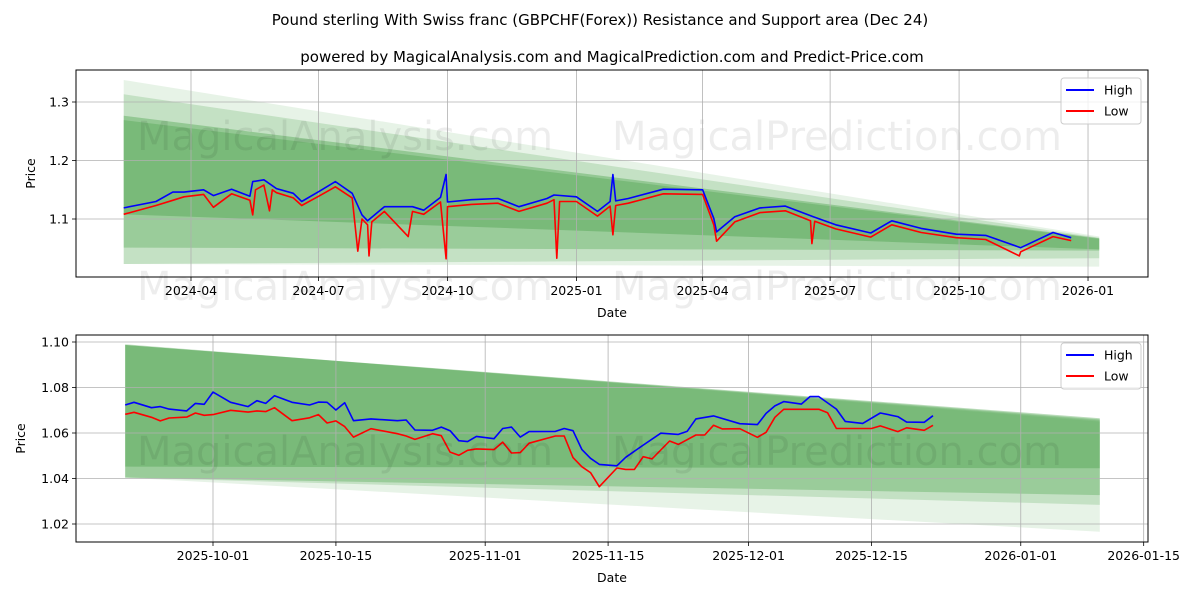 Image resolution: width=1200 pixels, height=604 pixels. Describe the element at coordinates (608, 555) in the screenshot. I see `x-tick-label: 2025-11-15` at that location.